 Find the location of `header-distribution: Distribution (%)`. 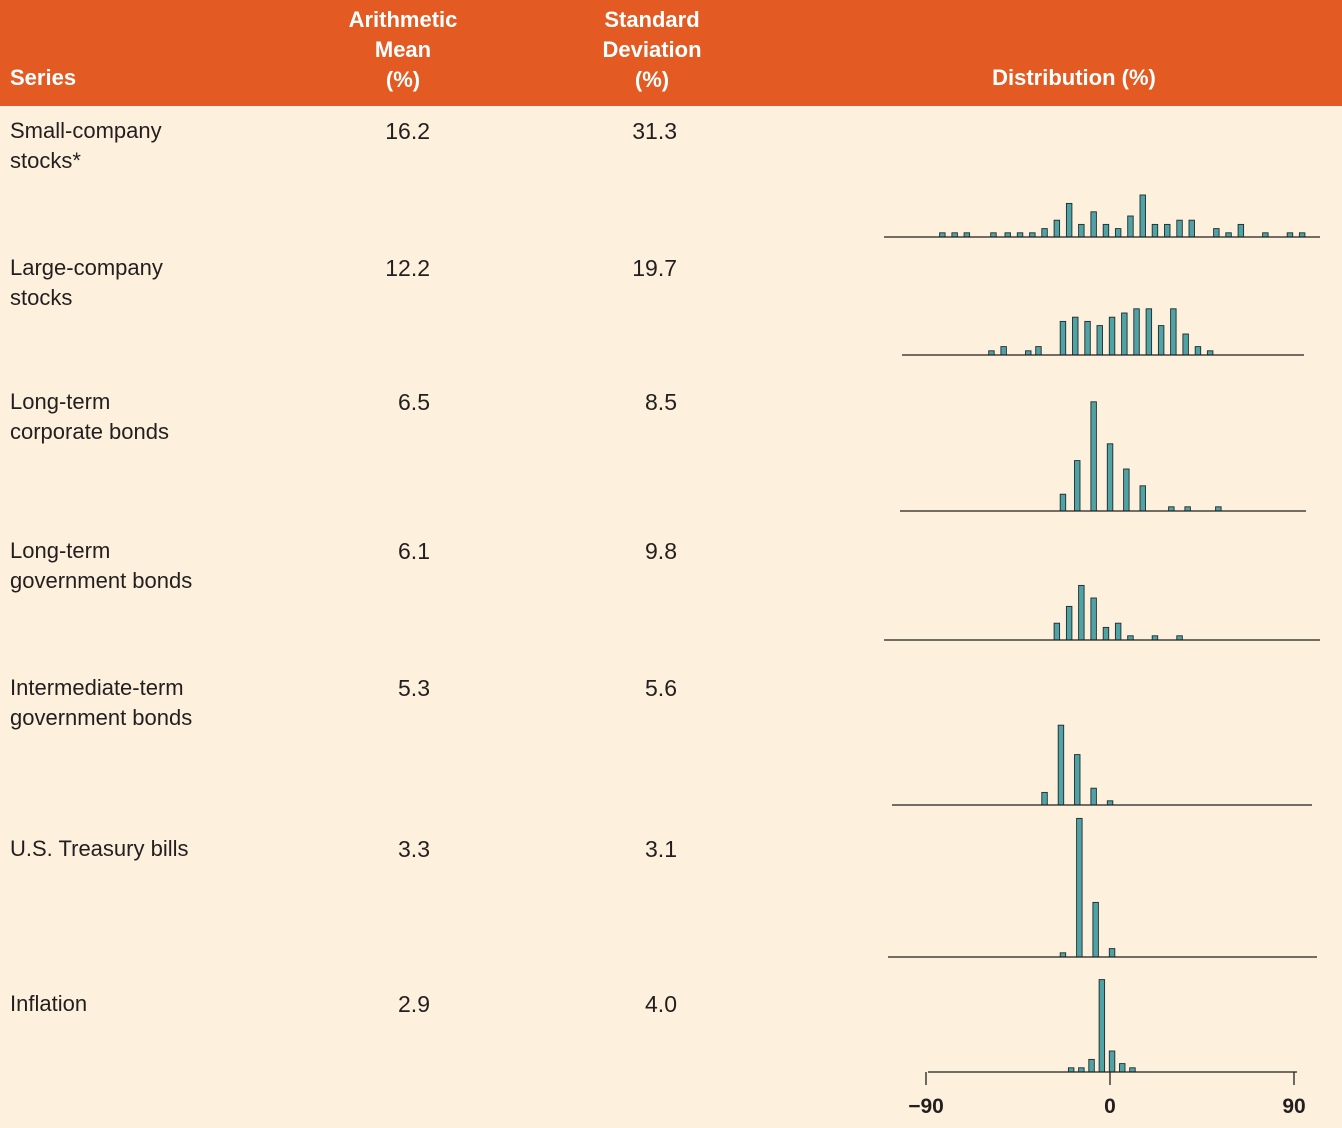

header-distribution: Distribution (%) is located at coordinates (1074, 78).